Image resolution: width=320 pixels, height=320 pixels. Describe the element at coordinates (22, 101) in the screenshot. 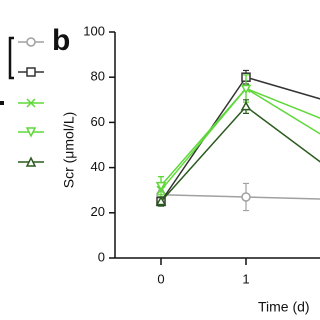

I see `legend-fragment` at that location.